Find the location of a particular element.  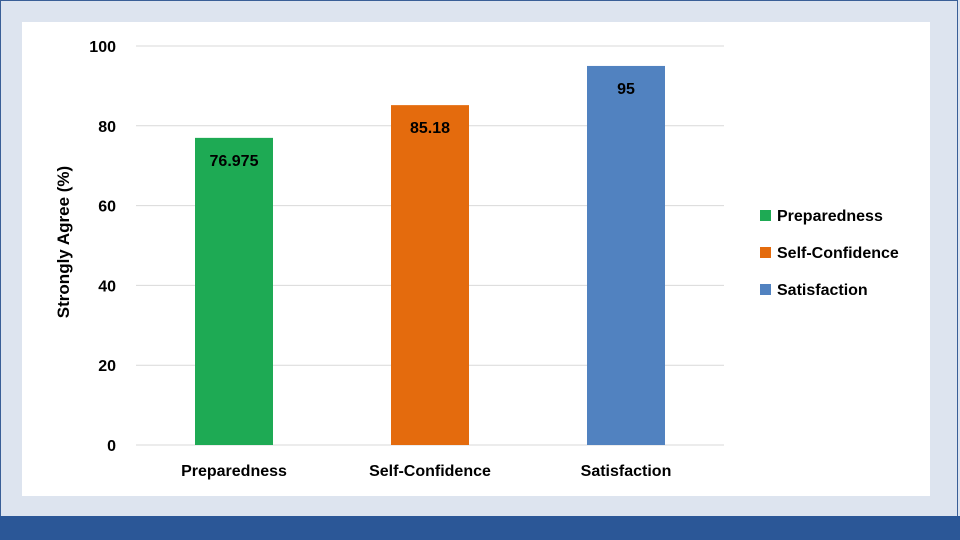

bar-self-confidence is located at coordinates (430, 275).